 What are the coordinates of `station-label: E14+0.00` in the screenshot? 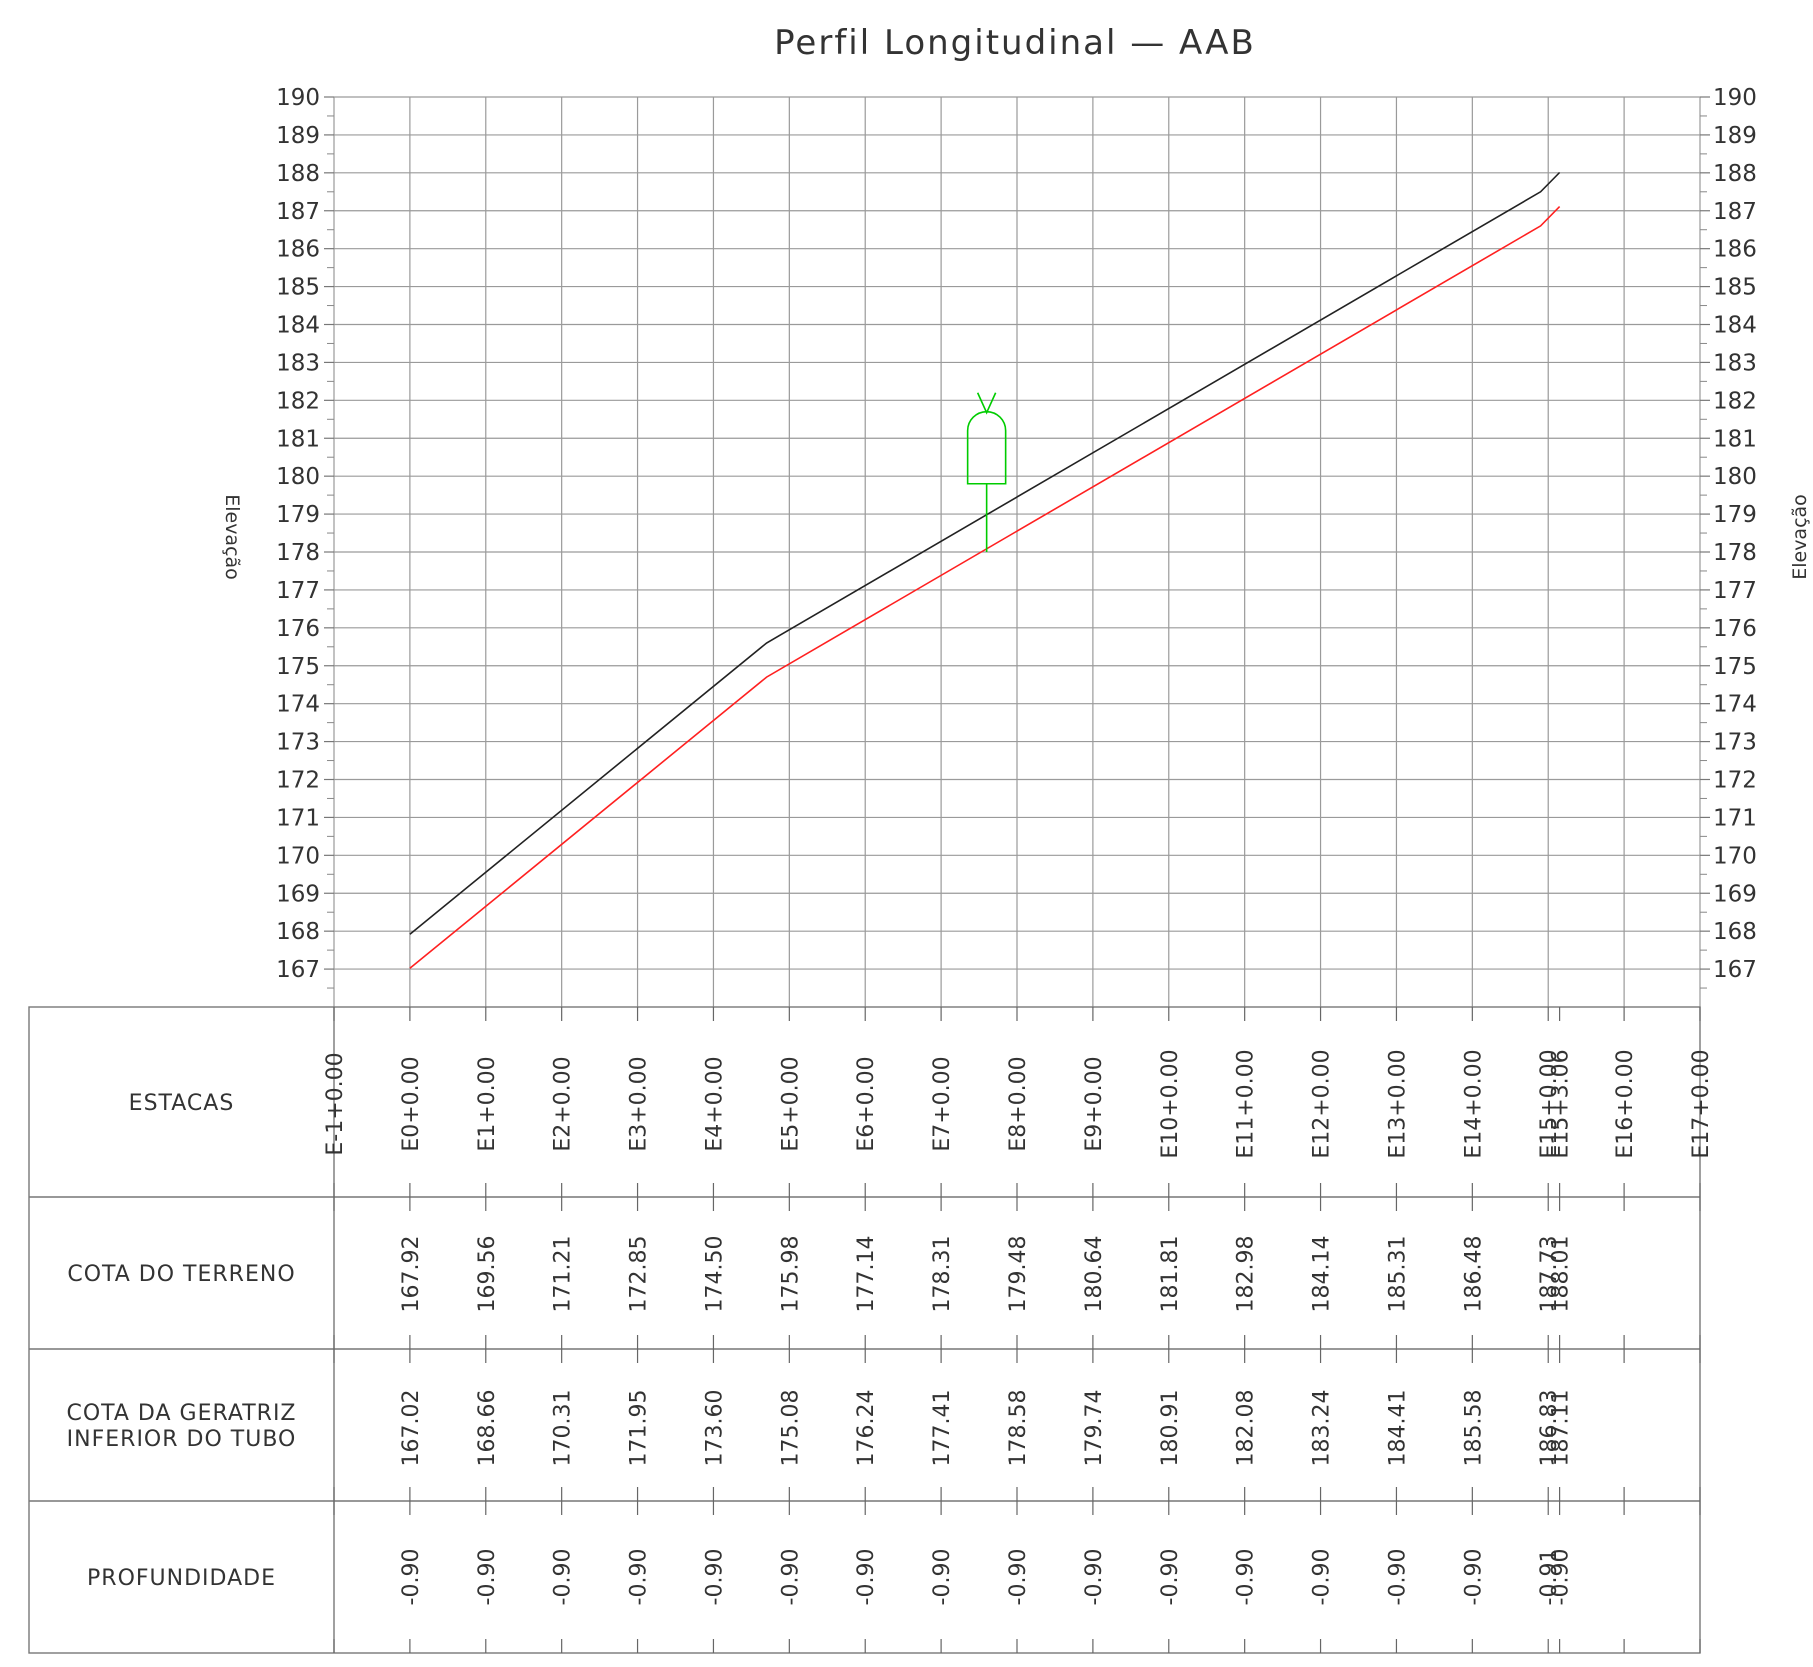 It's located at (1473, 1103).